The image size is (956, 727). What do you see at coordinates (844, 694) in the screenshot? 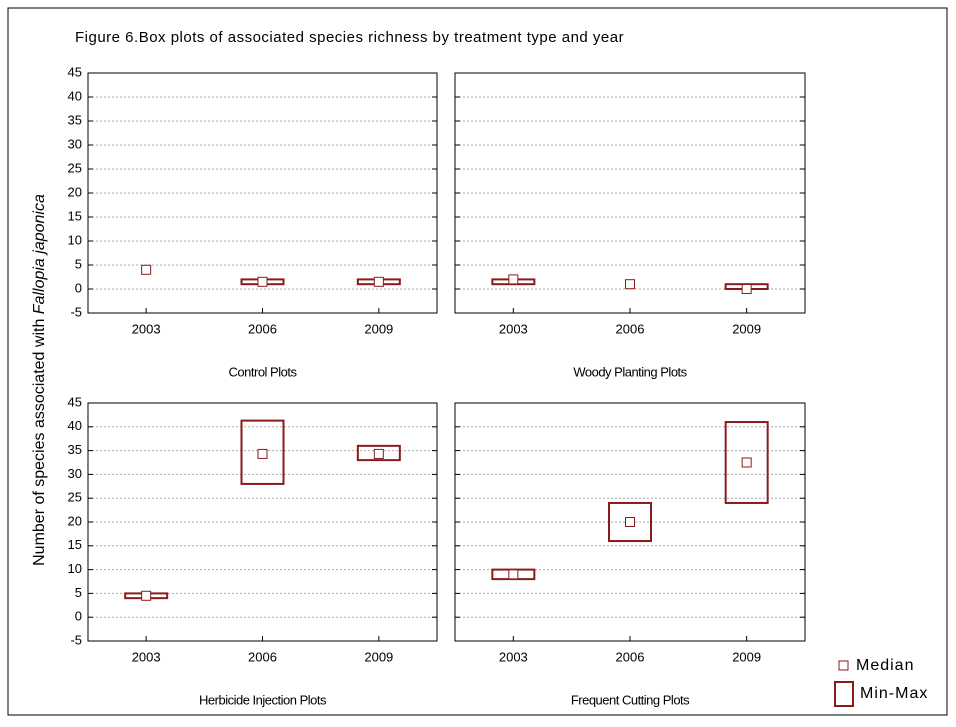
I see `legend-range-icon` at bounding box center [844, 694].